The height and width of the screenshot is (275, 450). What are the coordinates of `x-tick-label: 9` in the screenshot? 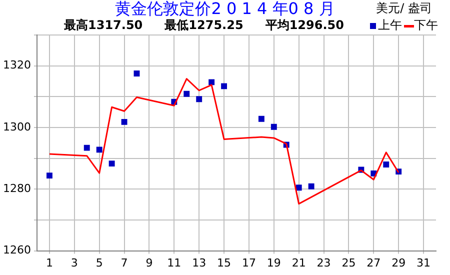 It's located at (149, 263).